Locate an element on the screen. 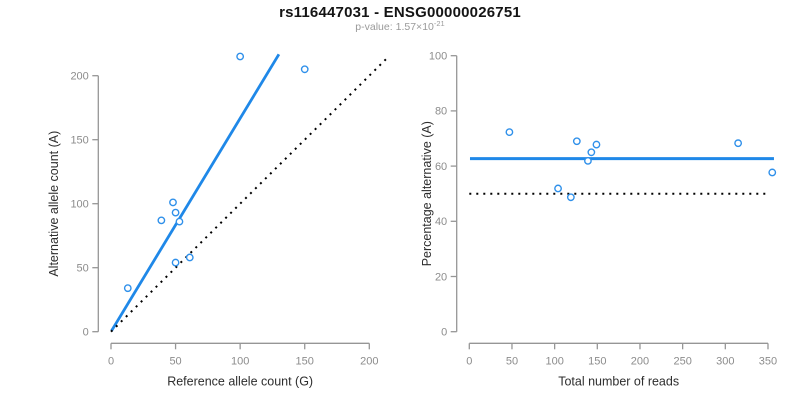 The image size is (800, 400). figure-subtitle: p-value: 1.57×10-21 is located at coordinates (400, 26).